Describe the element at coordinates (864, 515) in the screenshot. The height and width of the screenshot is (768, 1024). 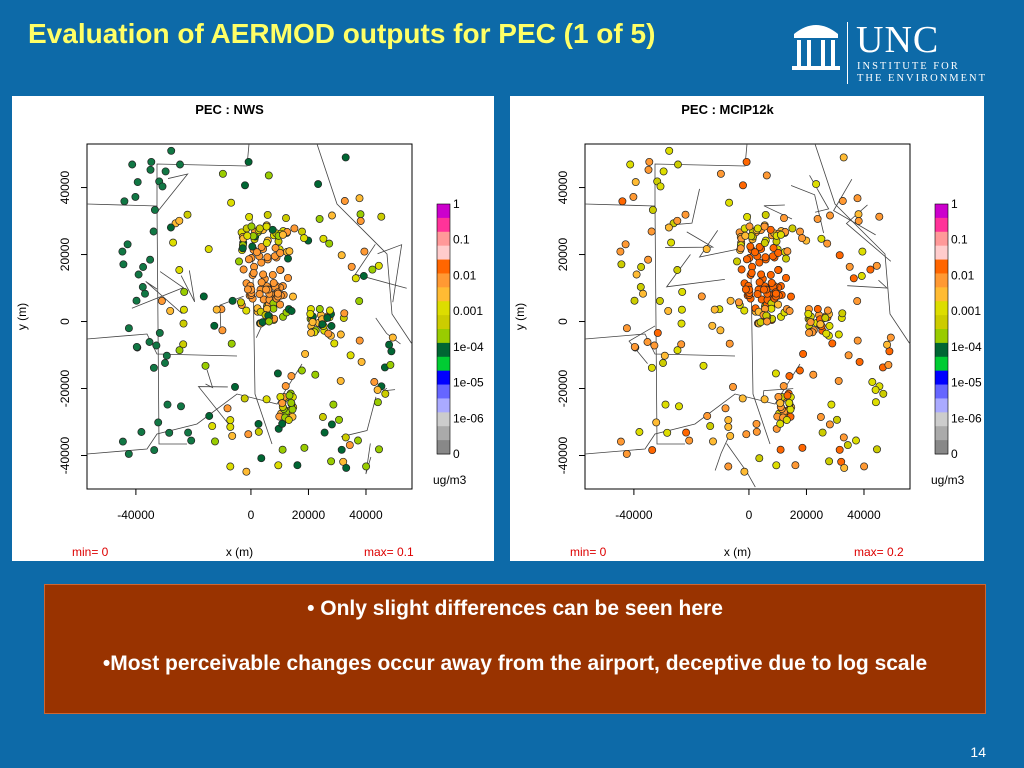
I see `x-tick-label: 40000` at that location.